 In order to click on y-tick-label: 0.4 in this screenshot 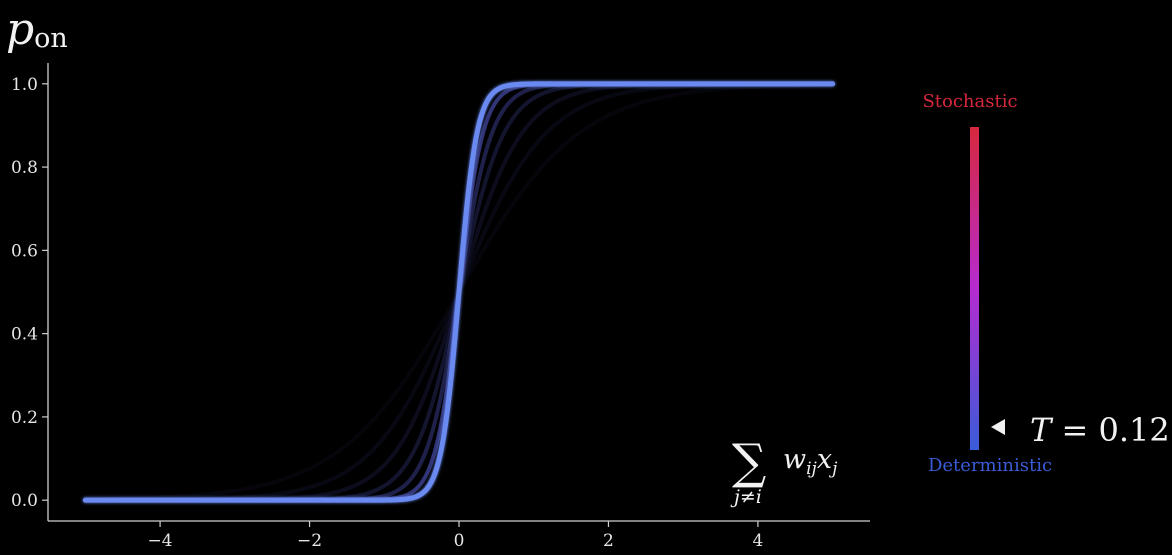, I will do `click(24, 335)`.